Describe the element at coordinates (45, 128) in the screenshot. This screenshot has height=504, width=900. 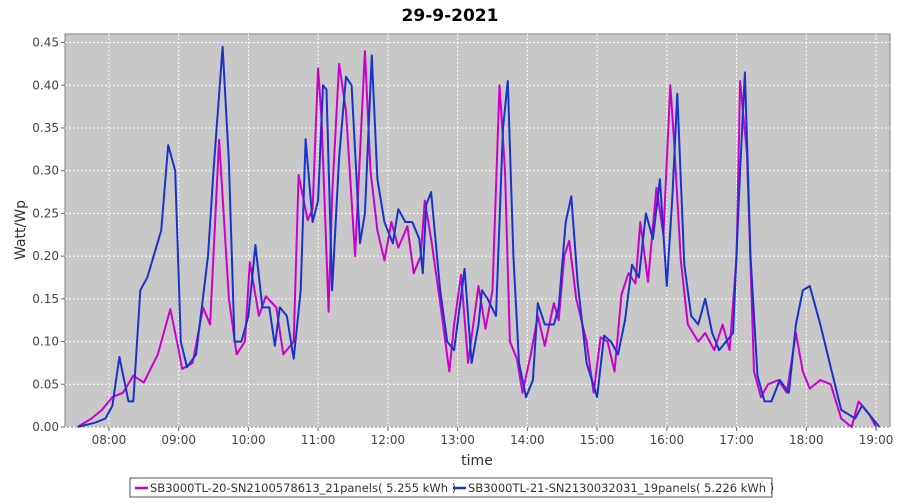
I see `y-tick-label: 0.35` at that location.